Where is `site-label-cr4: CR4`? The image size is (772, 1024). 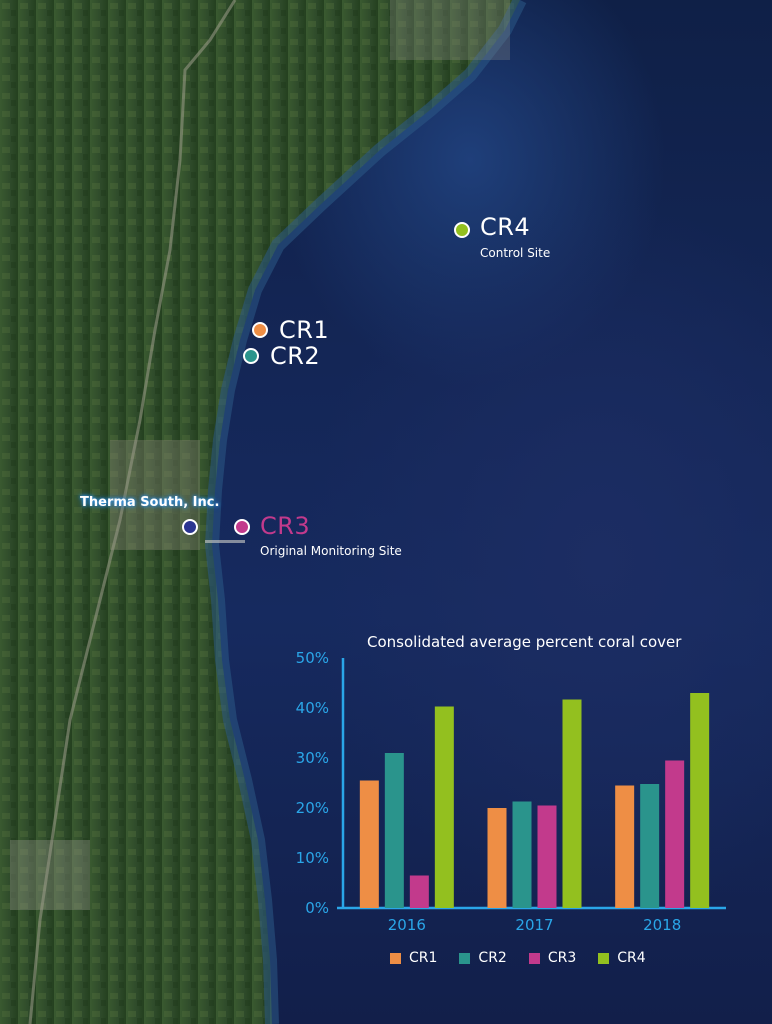 site-label-cr4: CR4 is located at coordinates (505, 227).